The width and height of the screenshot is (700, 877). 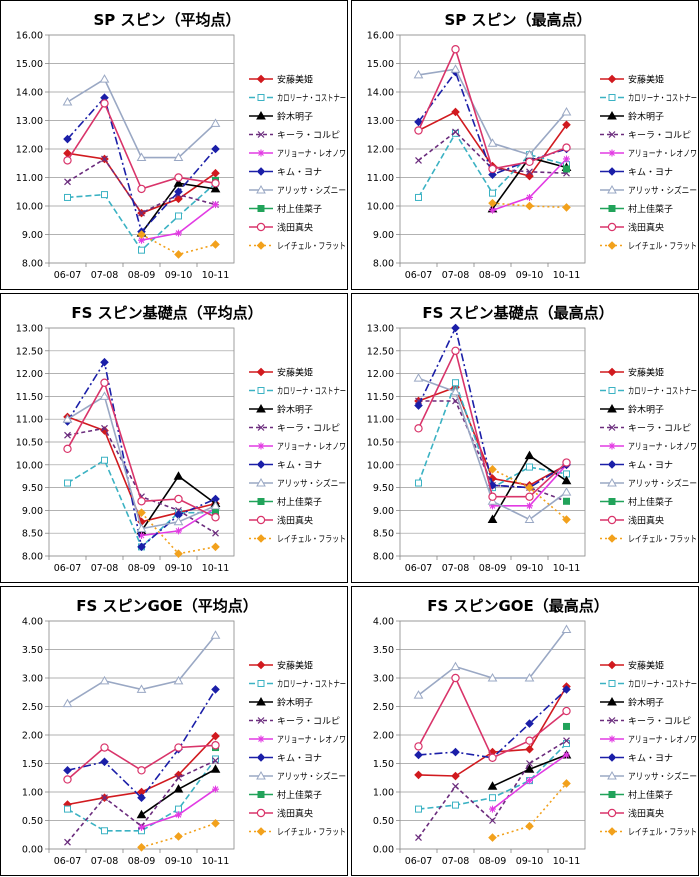 What do you see at coordinates (380, 178) in the screenshot?
I see `y-tick-label: 11.00` at bounding box center [380, 178].